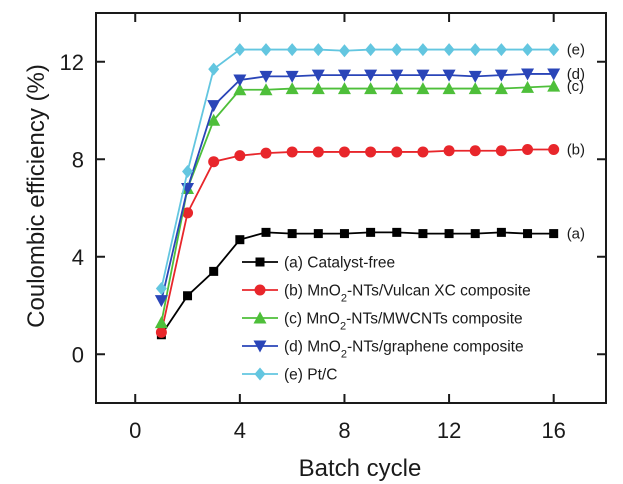  I want to click on legend-item: (e) Pt/C, so click(289, 375).